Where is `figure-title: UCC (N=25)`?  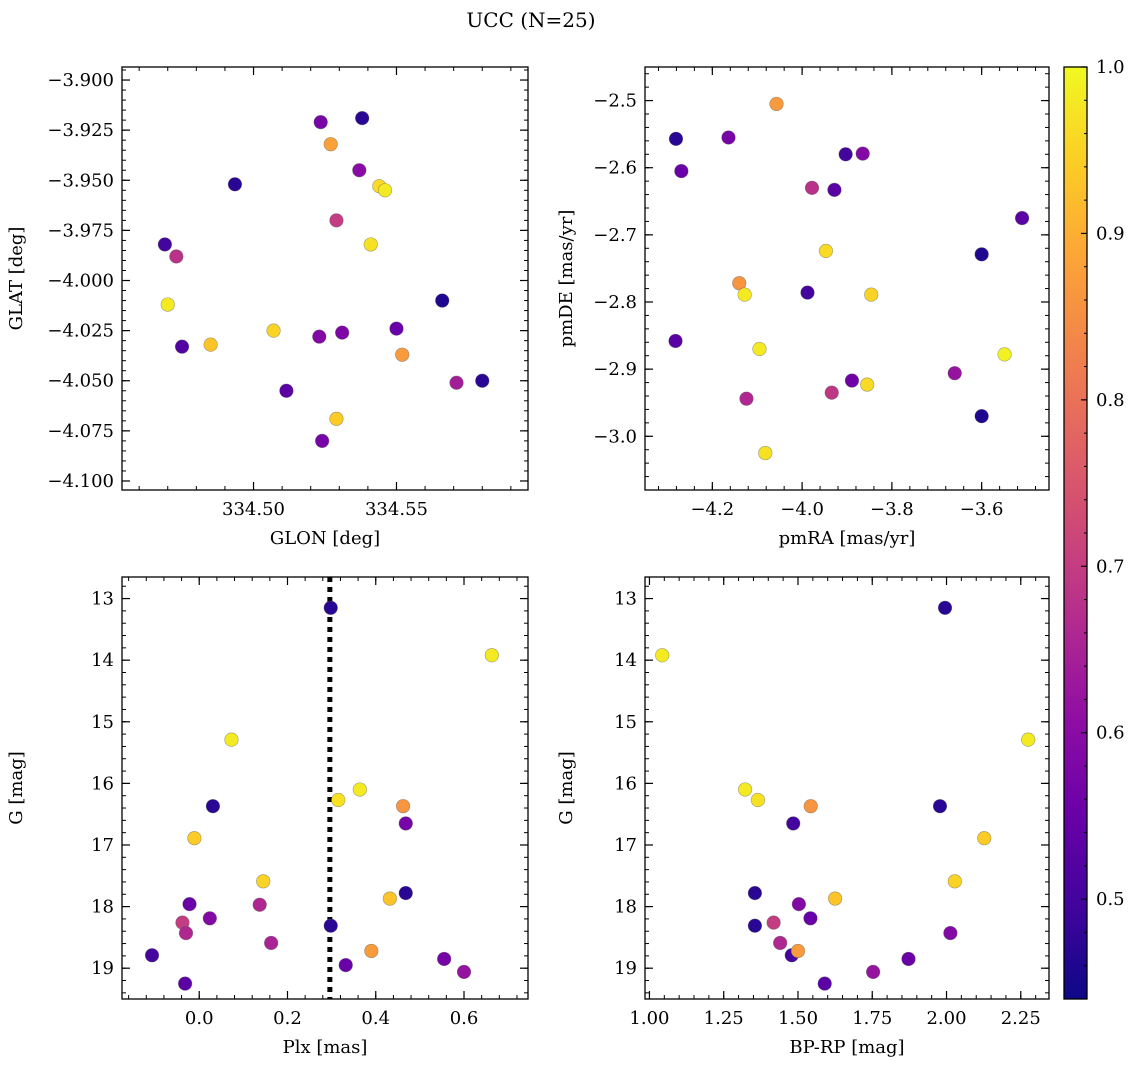
figure-title: UCC (N=25) is located at coordinates (530, 20).